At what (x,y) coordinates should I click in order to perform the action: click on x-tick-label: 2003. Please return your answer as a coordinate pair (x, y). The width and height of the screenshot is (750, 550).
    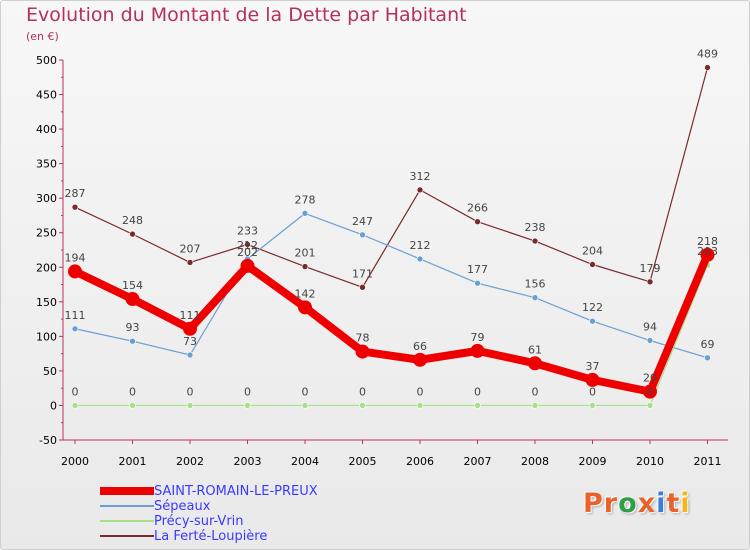
    Looking at the image, I should click on (248, 461).